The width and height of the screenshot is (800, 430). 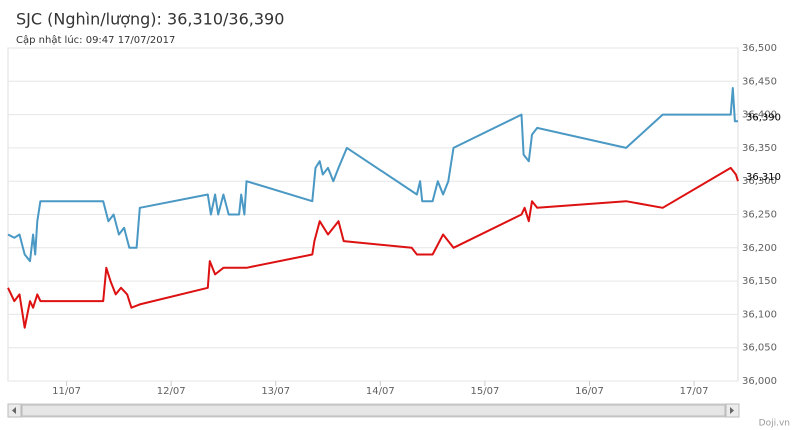 I want to click on last-value-label: 36,310, so click(x=763, y=177).